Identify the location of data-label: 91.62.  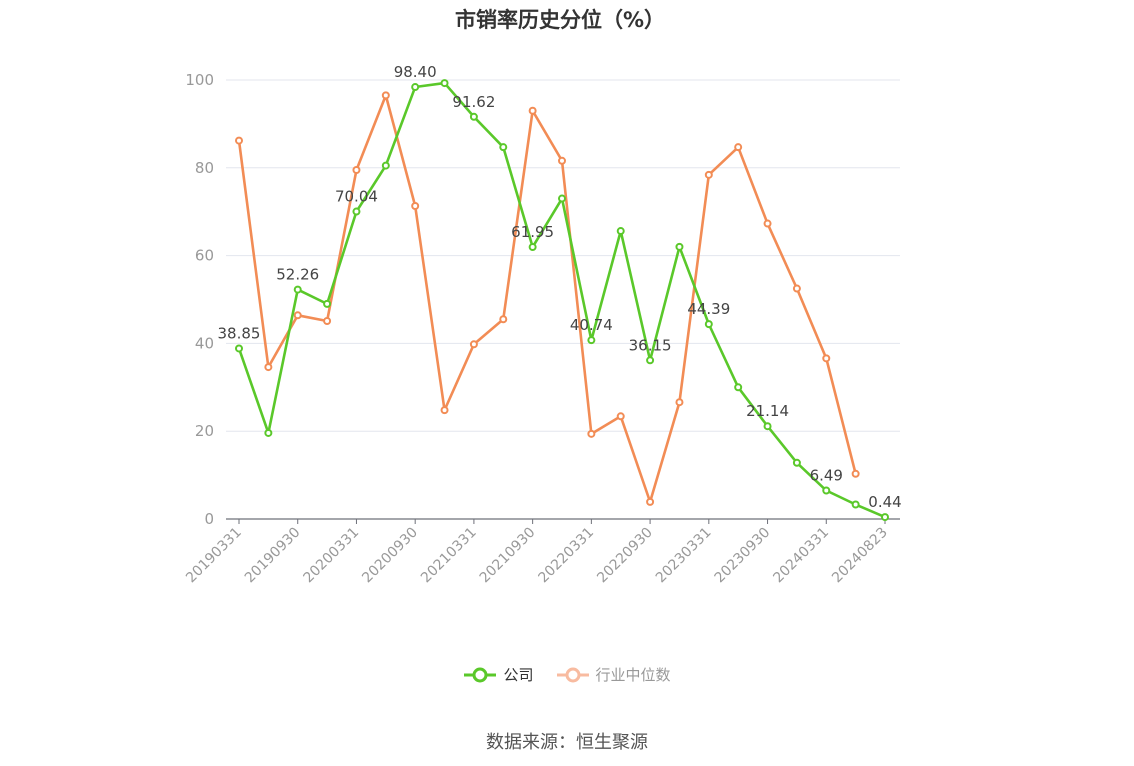
(473, 102).